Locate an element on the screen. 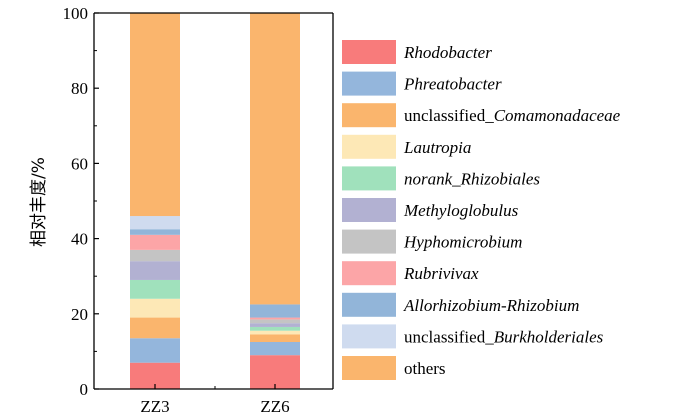 Image resolution: width=700 pixels, height=420 pixels. legend-label-7: Rubrivivax is located at coordinates (441, 273).